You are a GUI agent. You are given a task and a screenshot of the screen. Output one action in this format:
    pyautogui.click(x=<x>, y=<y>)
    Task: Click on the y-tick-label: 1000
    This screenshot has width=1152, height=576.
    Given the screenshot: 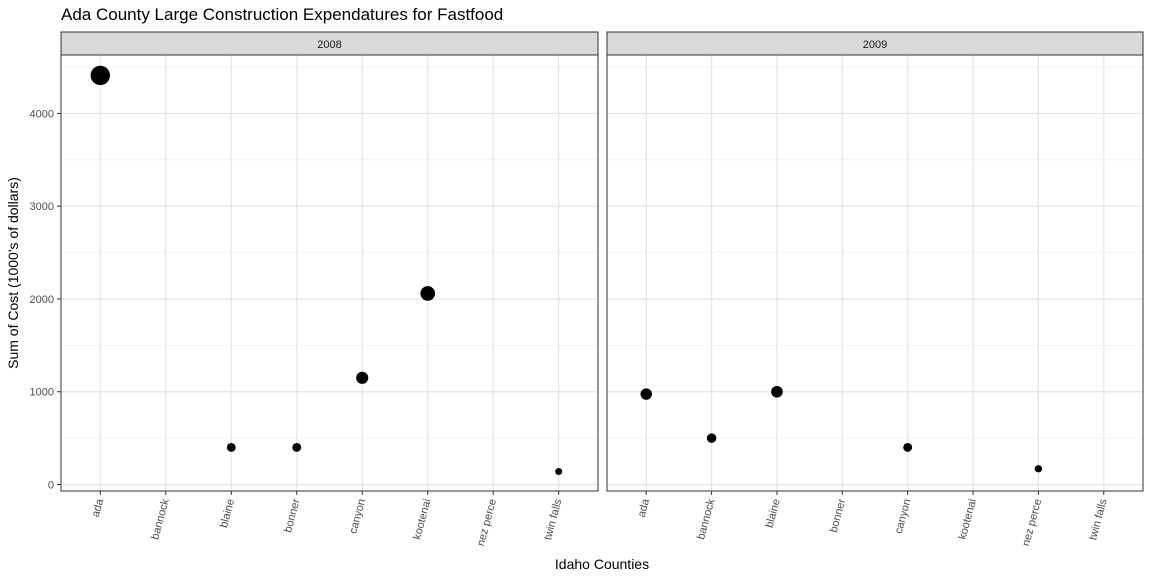 What is the action you would take?
    pyautogui.click(x=42, y=393)
    